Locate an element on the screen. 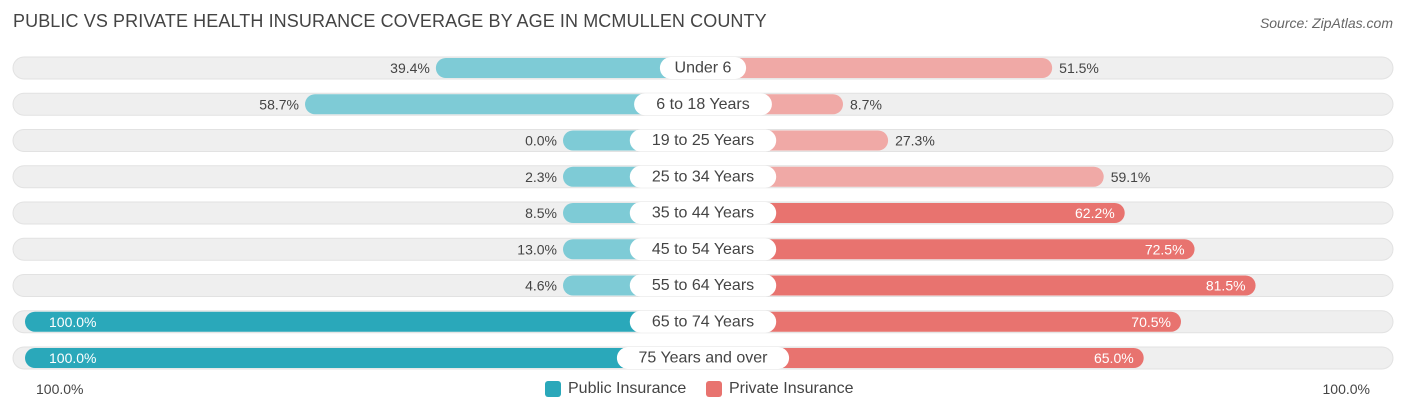  public-value-label: 8.5% is located at coordinates (541, 213).